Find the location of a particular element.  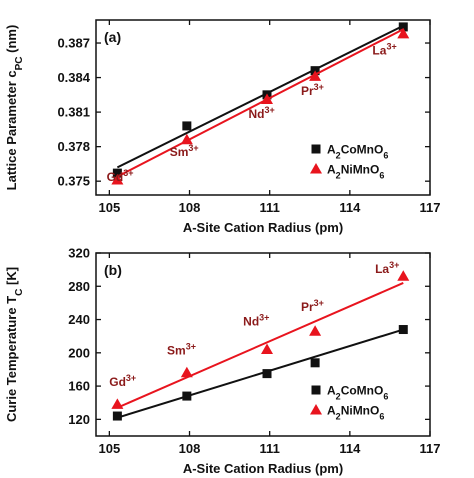

y-tick-label: 200 is located at coordinates (79, 352).